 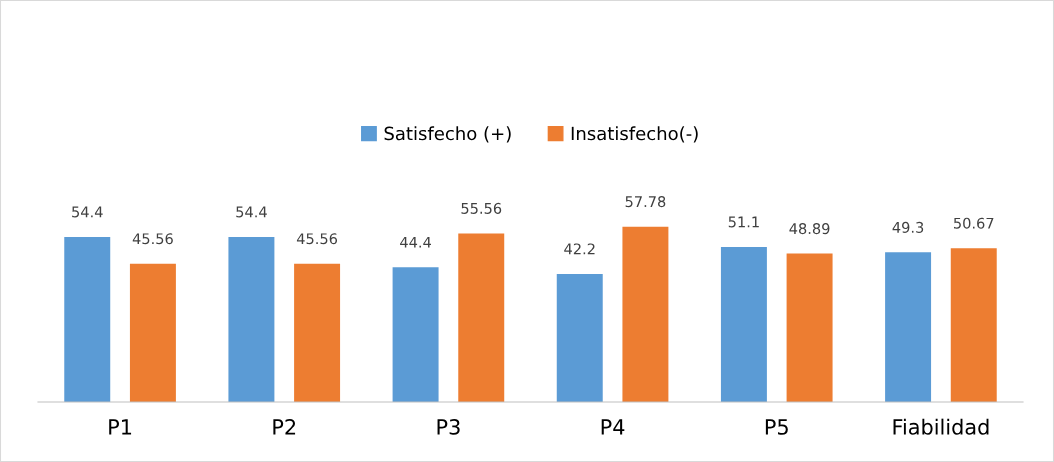 I want to click on data-label: 44.4, so click(x=415, y=242).